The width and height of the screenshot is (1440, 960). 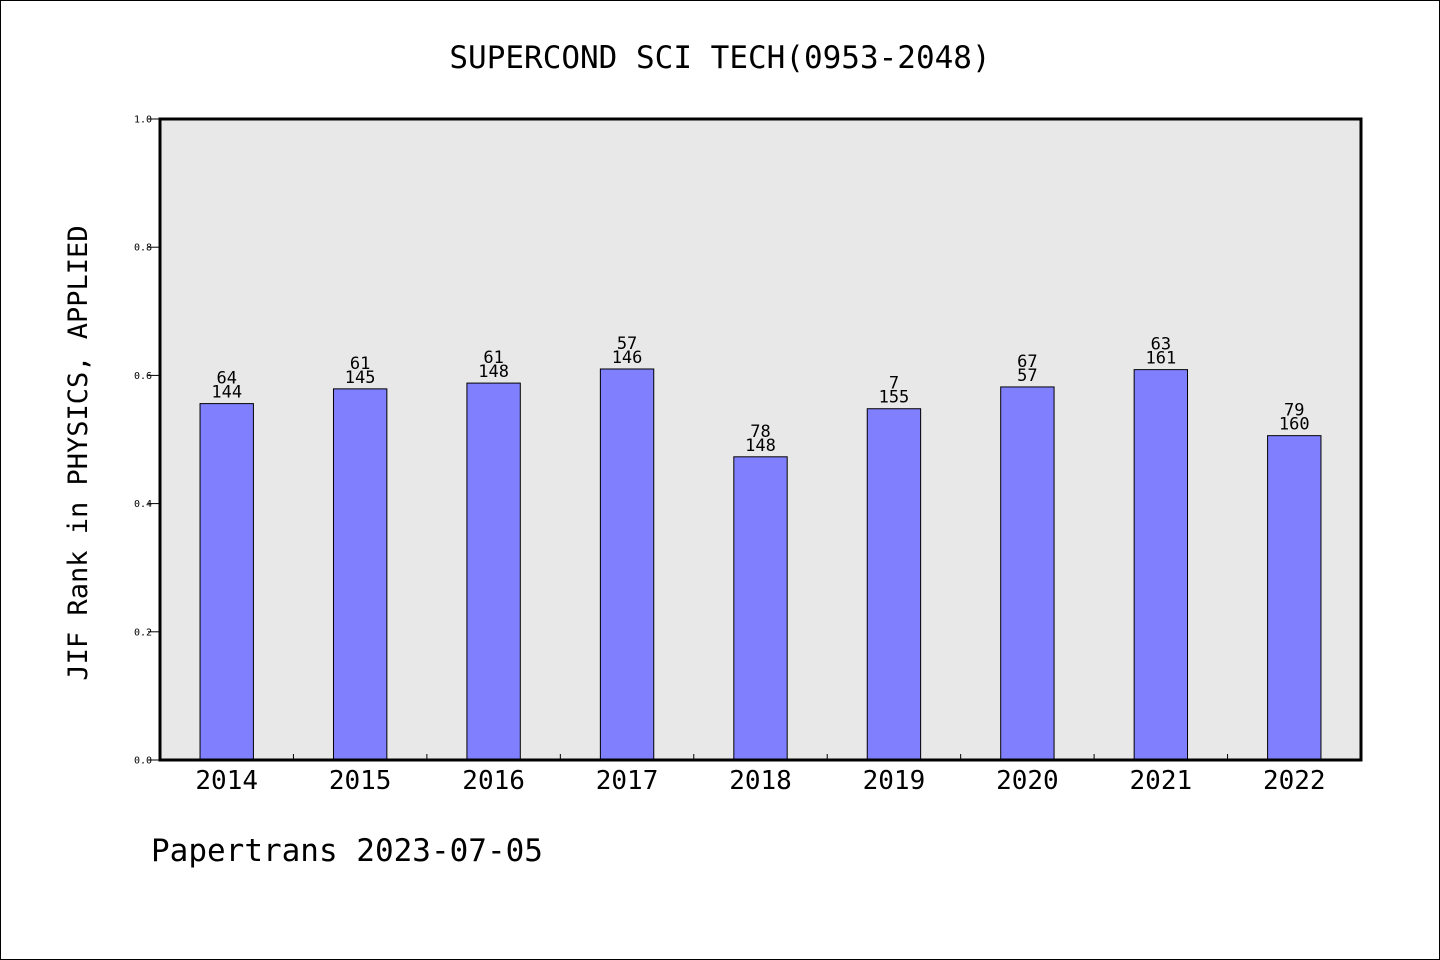 I want to click on bar-label-top: 79, so click(x=1294, y=411).